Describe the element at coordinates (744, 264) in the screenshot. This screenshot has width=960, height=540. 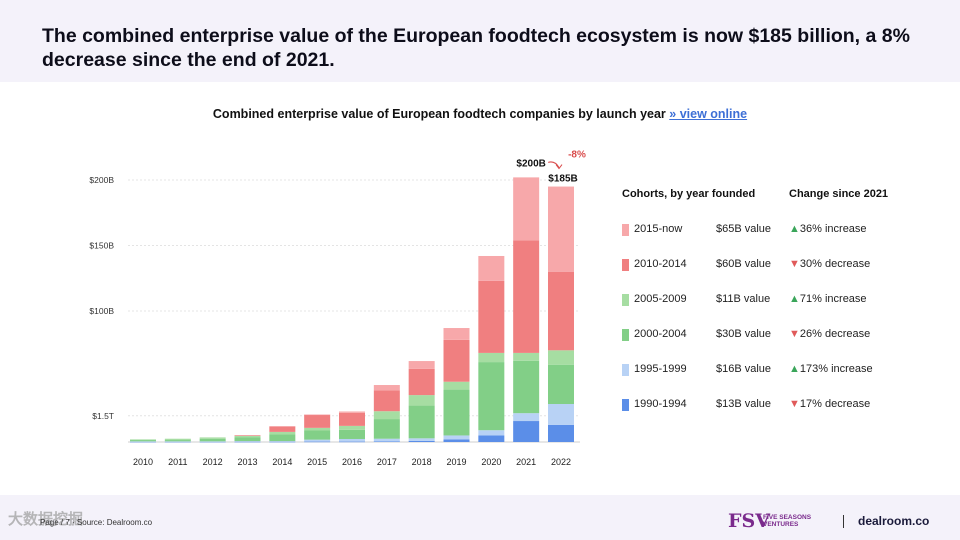
I see `legend-value: $60B value` at that location.